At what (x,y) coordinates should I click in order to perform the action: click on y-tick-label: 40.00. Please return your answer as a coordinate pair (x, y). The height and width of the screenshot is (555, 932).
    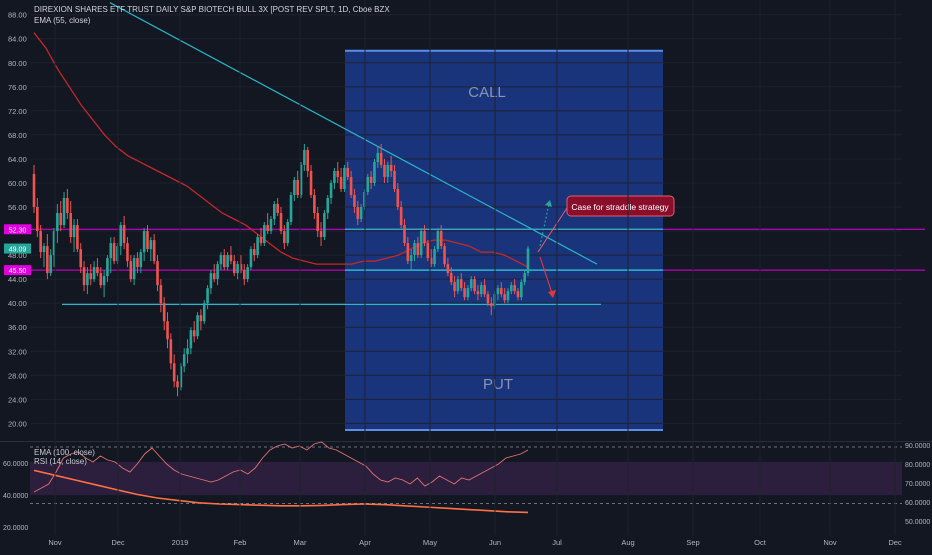
    Looking at the image, I should click on (17, 303).